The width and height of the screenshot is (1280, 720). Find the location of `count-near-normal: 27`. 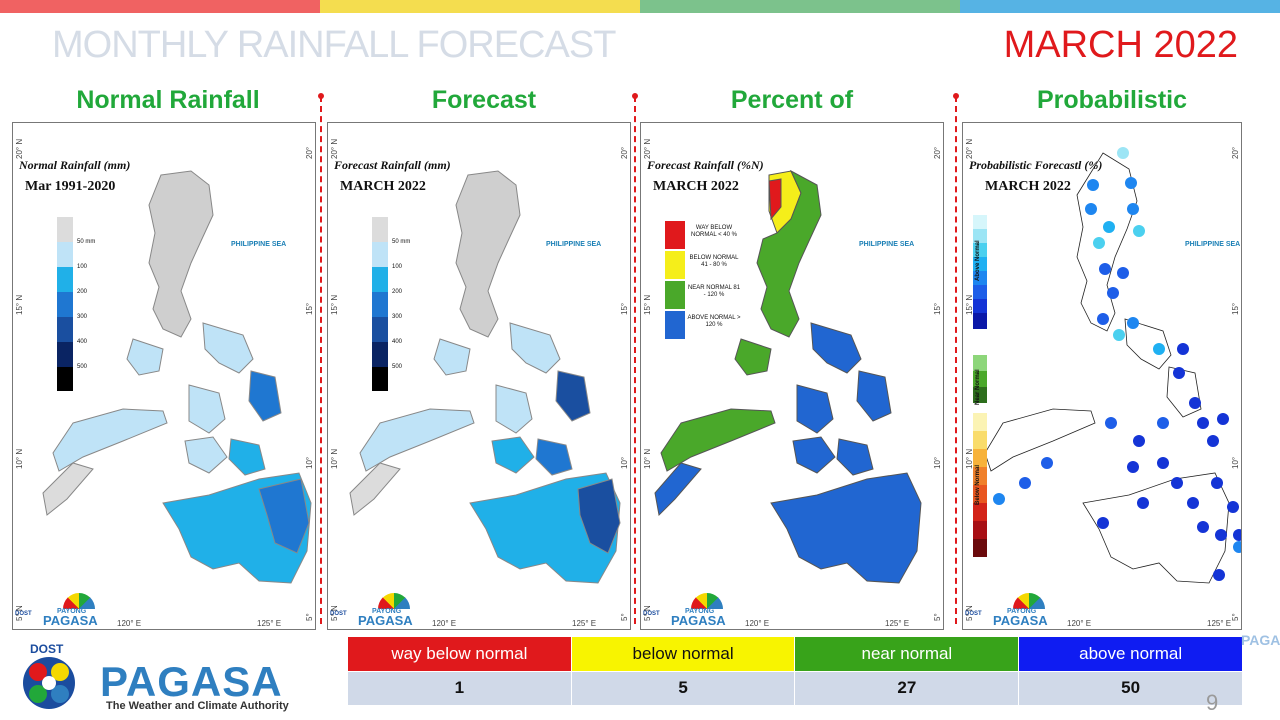

count-near-normal: 27 is located at coordinates (907, 688).